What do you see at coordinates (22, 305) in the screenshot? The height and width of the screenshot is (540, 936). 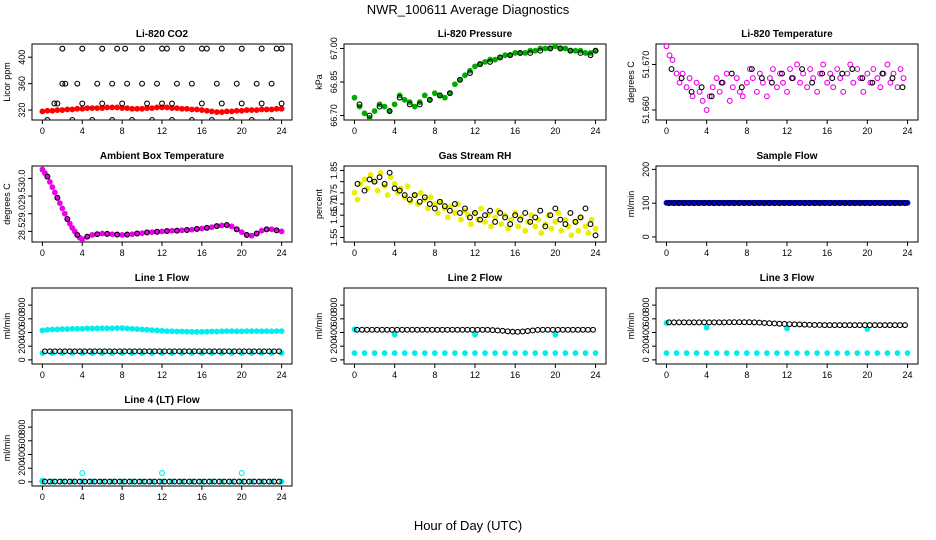 I see `y-tick-label: 800` at bounding box center [22, 305].